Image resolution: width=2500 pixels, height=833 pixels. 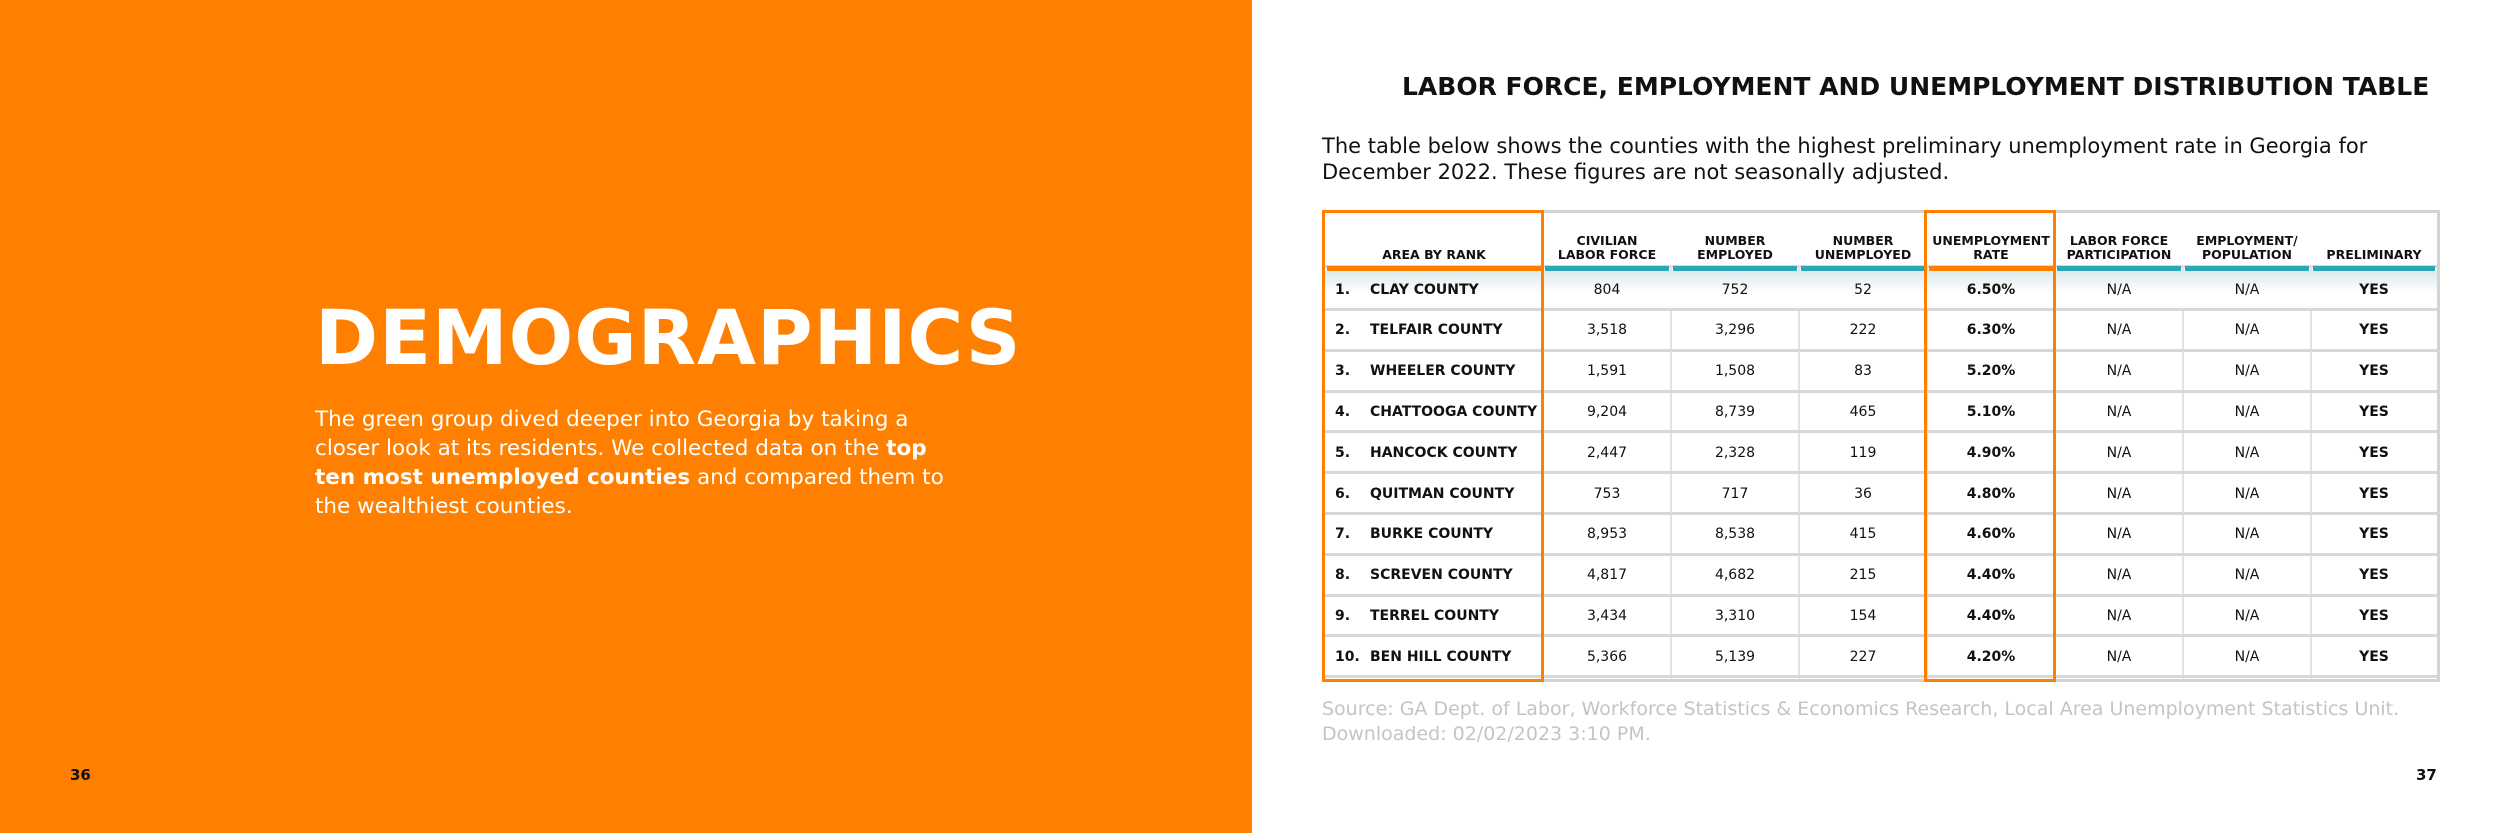 What do you see at coordinates (1735, 452) in the screenshot?
I see `employed-cell: 2,328` at bounding box center [1735, 452].